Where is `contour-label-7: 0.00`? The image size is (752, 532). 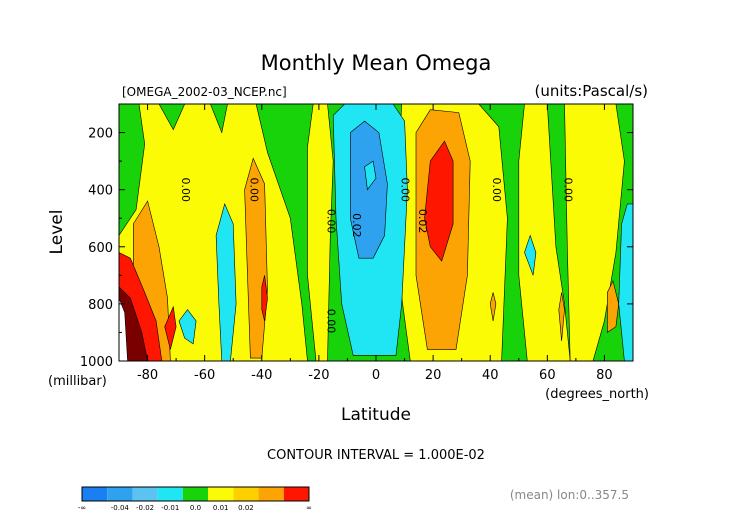
contour-label-7: 0.00 is located at coordinates (568, 189).